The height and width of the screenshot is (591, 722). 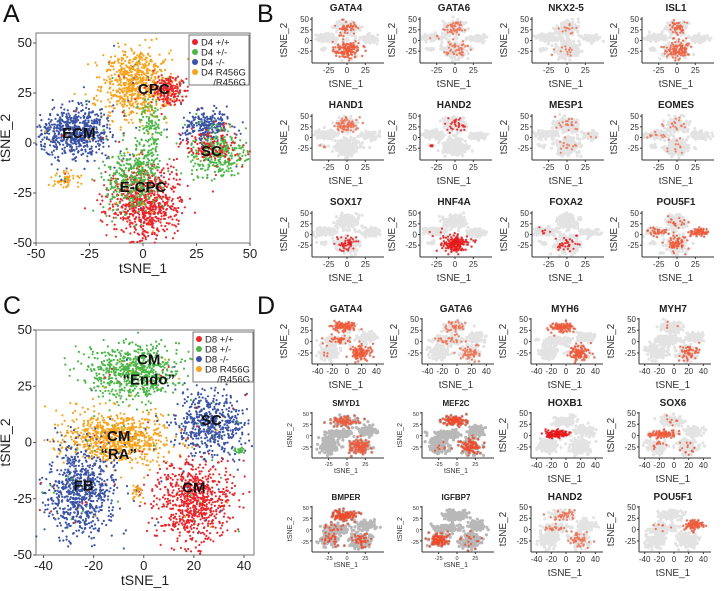 What do you see at coordinates (142, 253) in the screenshot?
I see `x-tick-label: 0` at bounding box center [142, 253].